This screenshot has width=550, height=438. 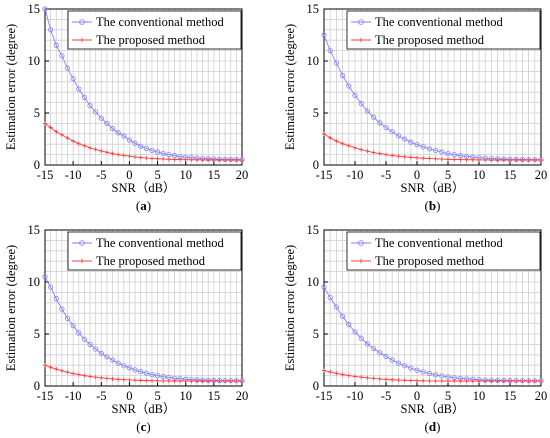 I want to click on x-tick-label: -5, so click(x=101, y=396).